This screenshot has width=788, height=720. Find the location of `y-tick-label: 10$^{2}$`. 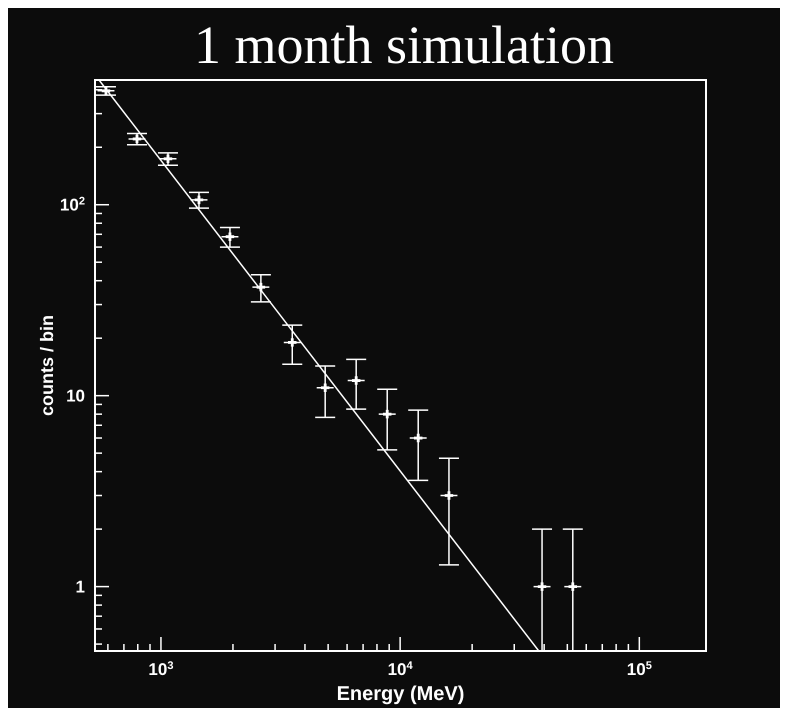

y-tick-label: 10$^{2}$ is located at coordinates (72, 205).